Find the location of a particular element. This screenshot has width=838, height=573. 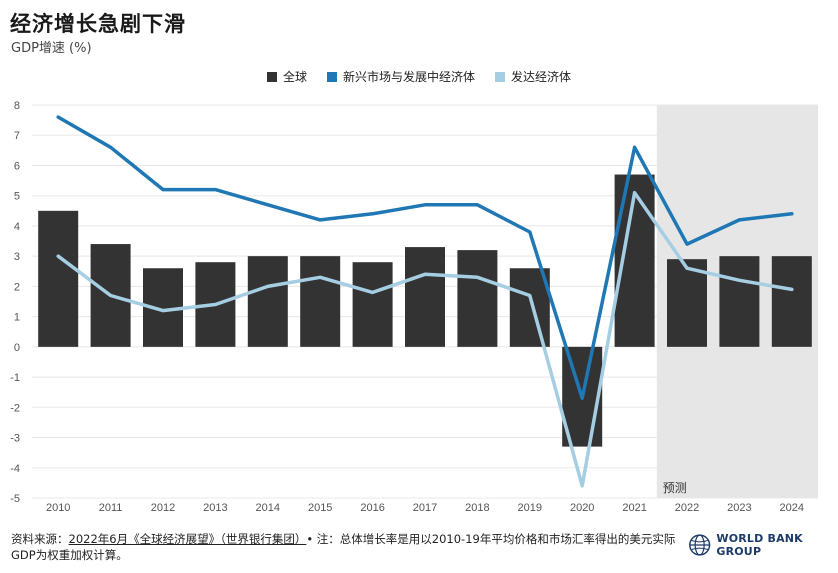

y-tick-label: 4 is located at coordinates (17, 227).